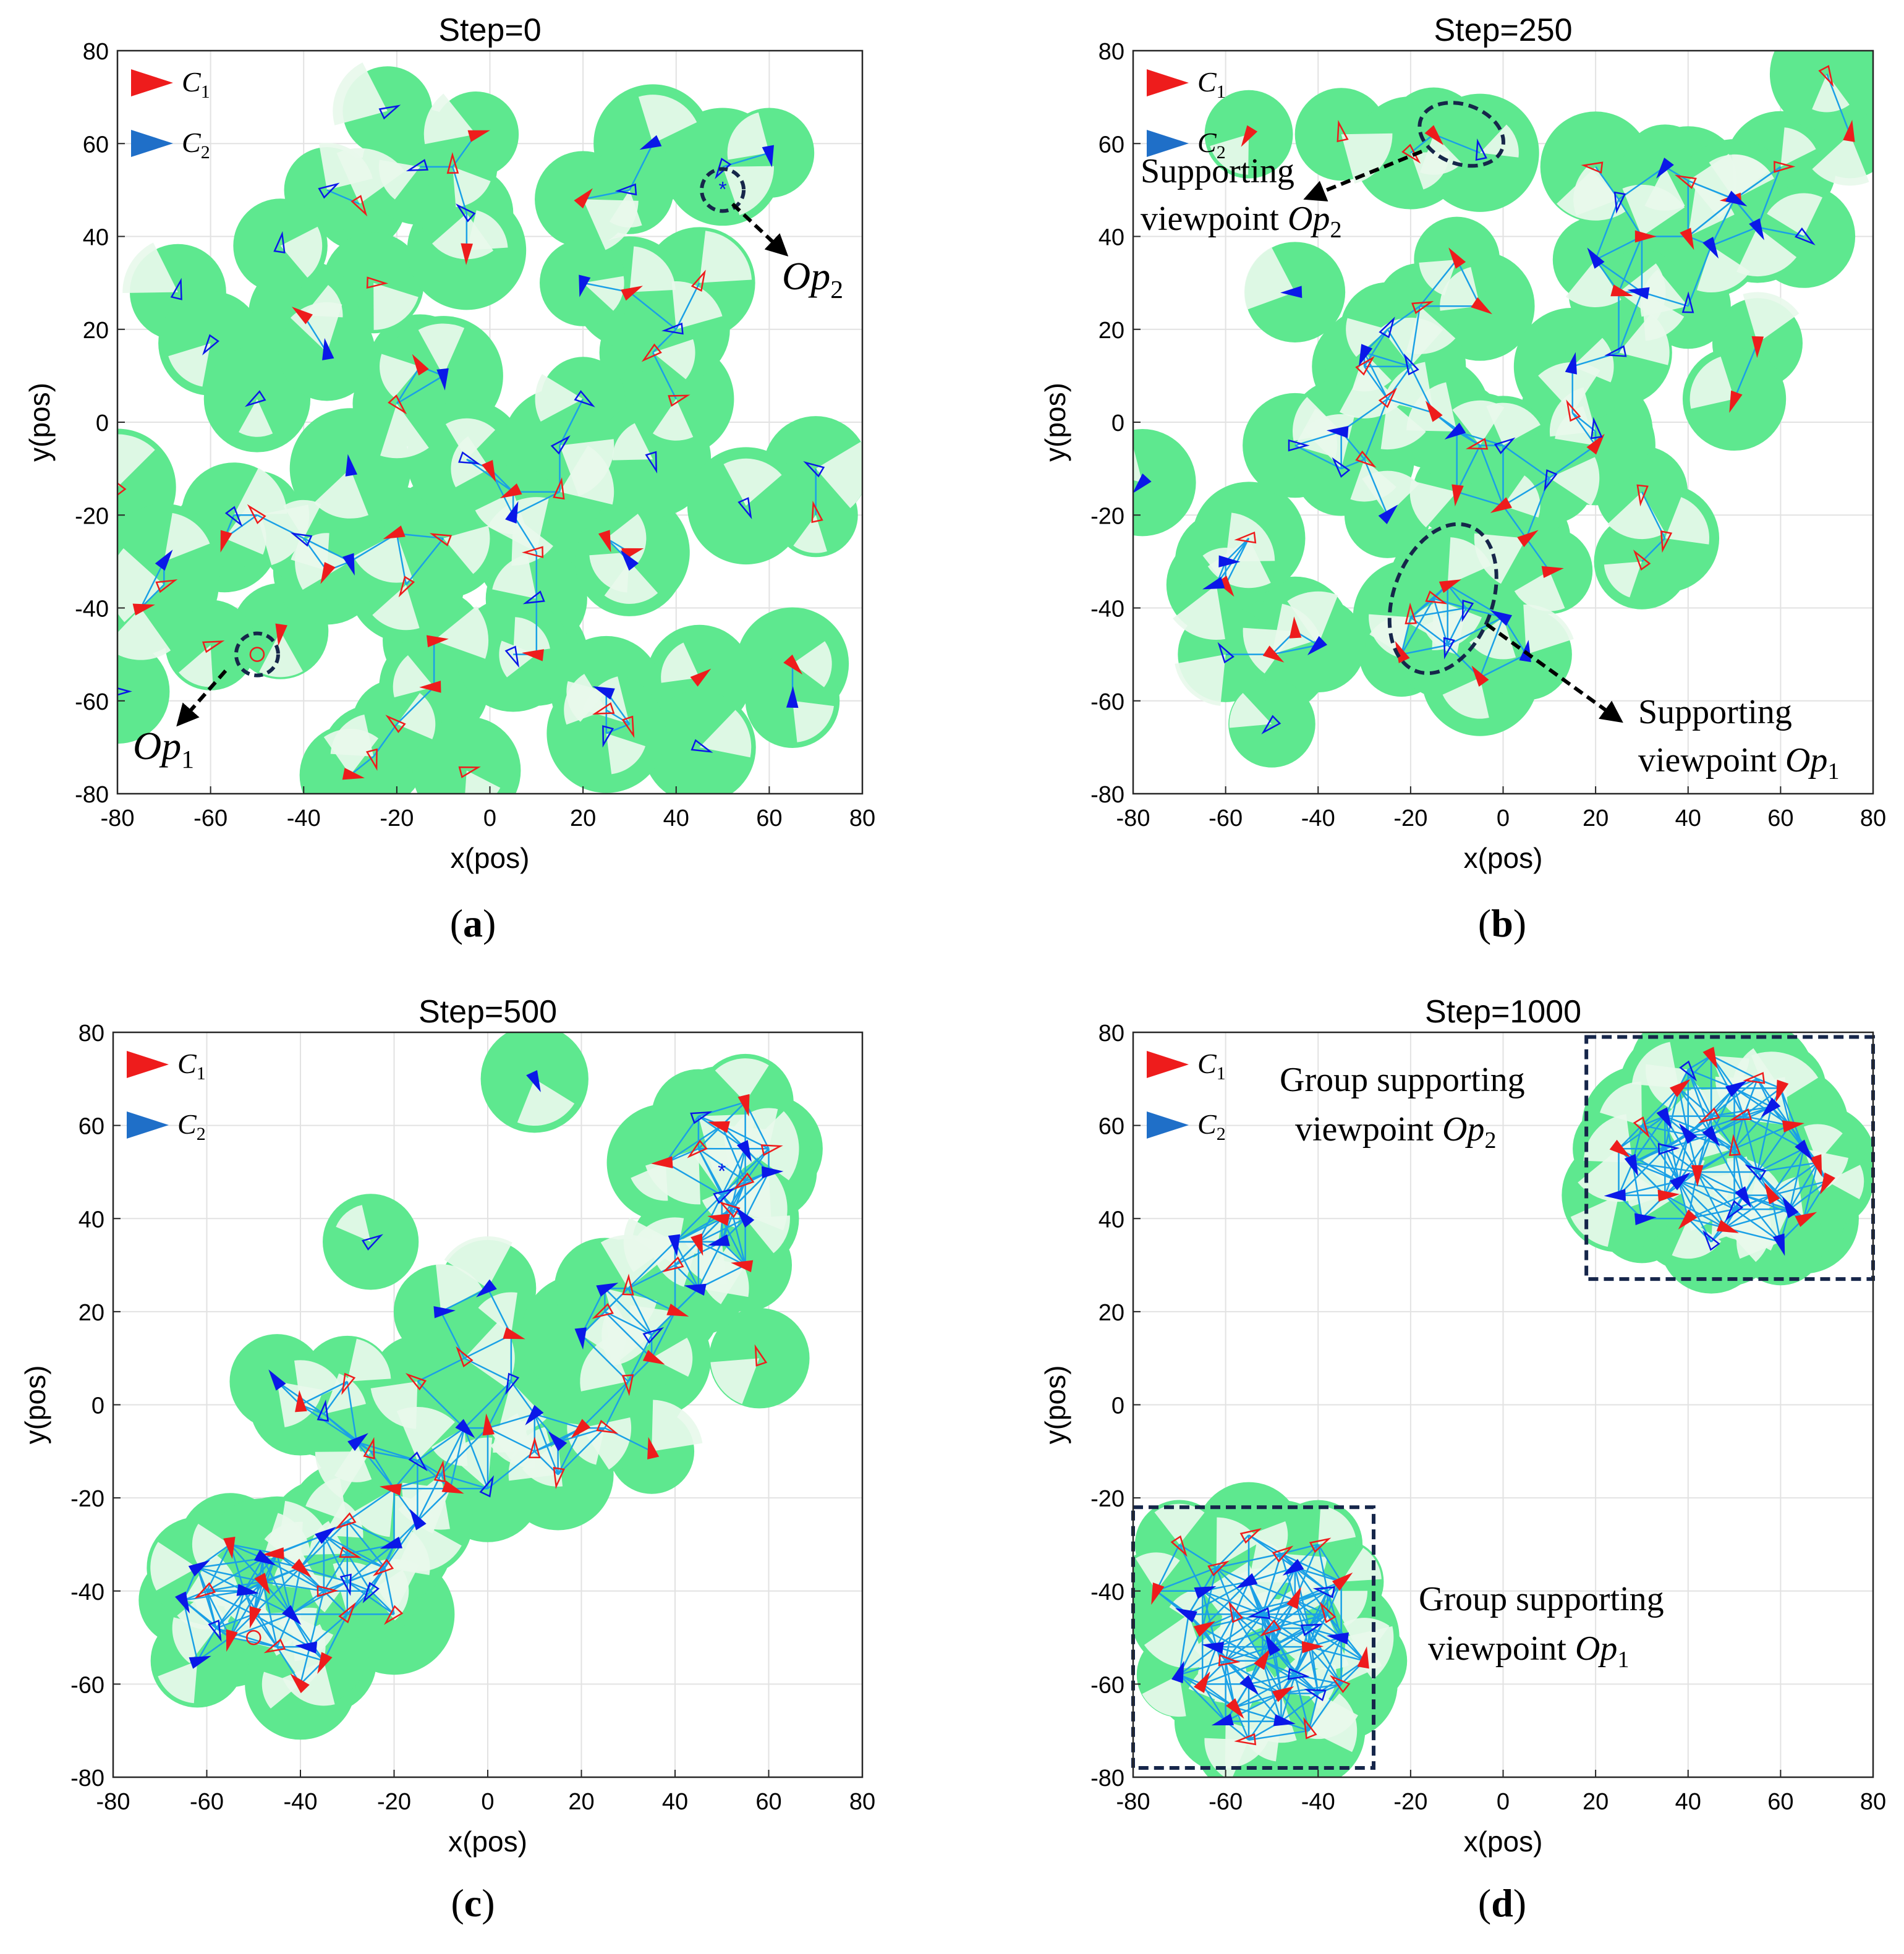  Describe the element at coordinates (1318, 818) in the screenshot. I see `x-tick-label: -40` at that location.